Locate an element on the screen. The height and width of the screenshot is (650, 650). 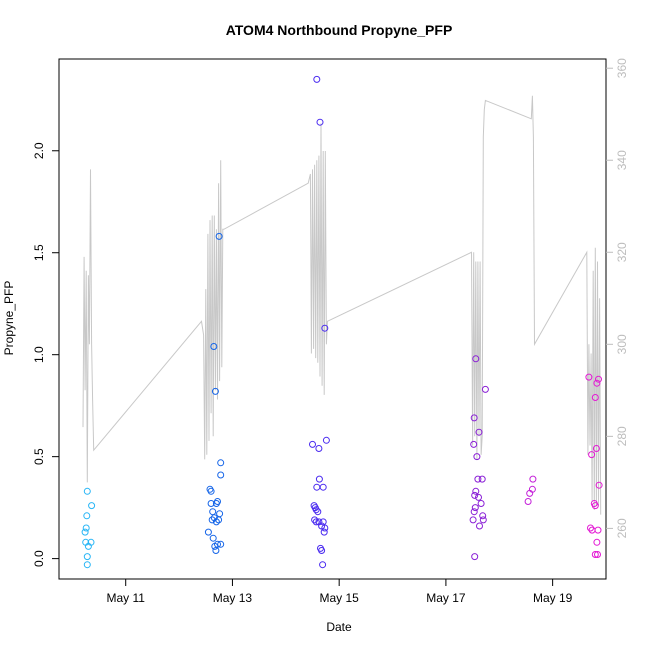
y2-tick-label: 360 is located at coordinates (622, 68).